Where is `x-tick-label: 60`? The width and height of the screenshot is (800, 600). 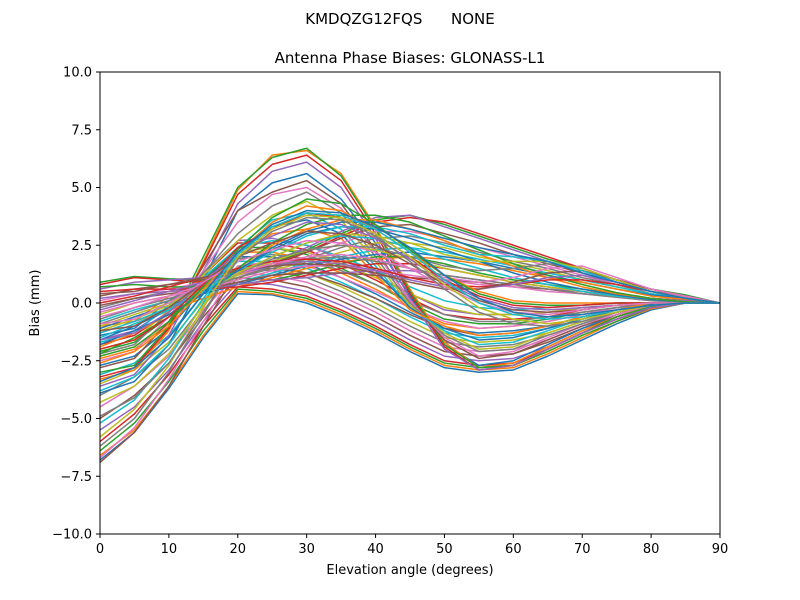 x-tick-label: 60 is located at coordinates (513, 549).